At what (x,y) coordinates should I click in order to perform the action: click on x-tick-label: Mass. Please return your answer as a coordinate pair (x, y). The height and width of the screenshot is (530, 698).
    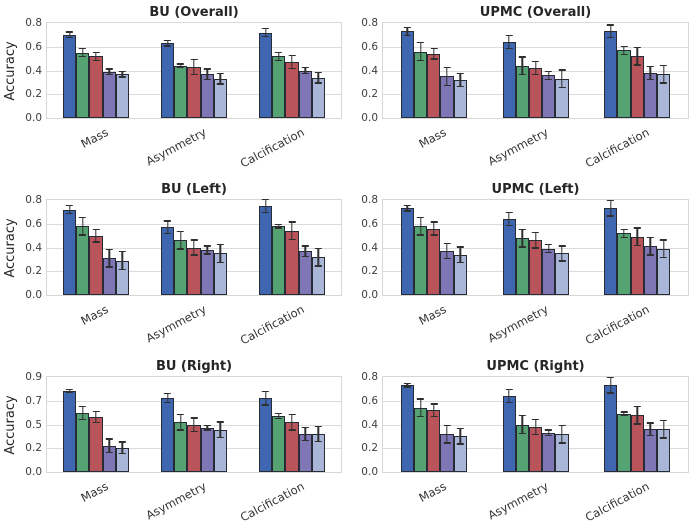
    Looking at the image, I should click on (432, 315).